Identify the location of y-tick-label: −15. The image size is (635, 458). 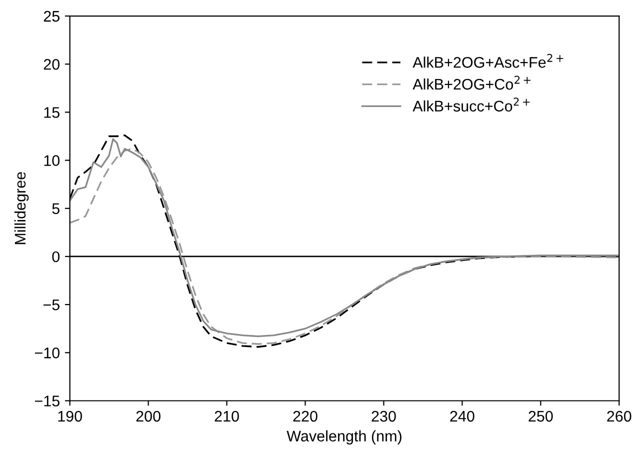
(47, 401).